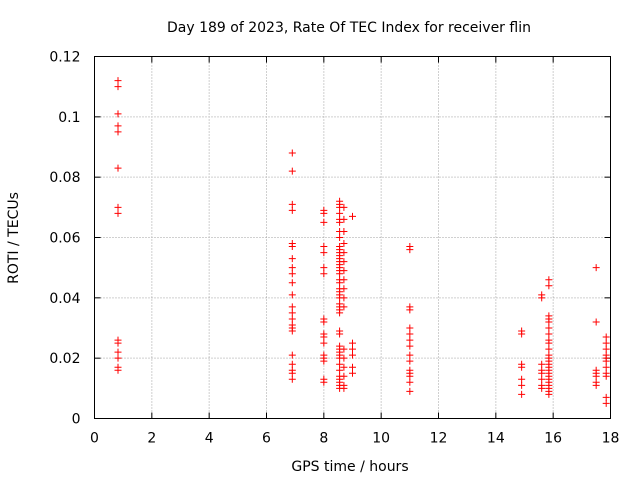 This screenshot has height=480, width=640. Describe the element at coordinates (64, 359) in the screenshot. I see `y-tick-label: 0.02` at that location.